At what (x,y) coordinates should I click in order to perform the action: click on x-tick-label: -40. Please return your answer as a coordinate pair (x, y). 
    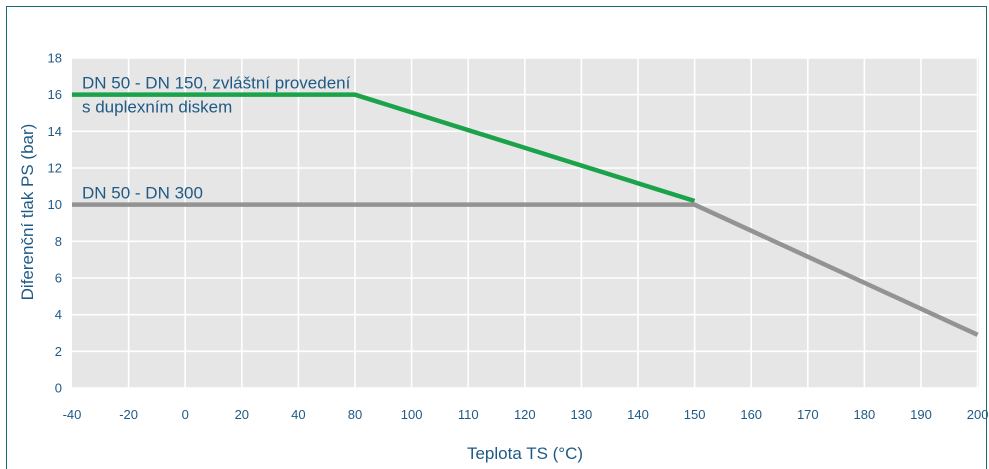
    Looking at the image, I should click on (72, 414).